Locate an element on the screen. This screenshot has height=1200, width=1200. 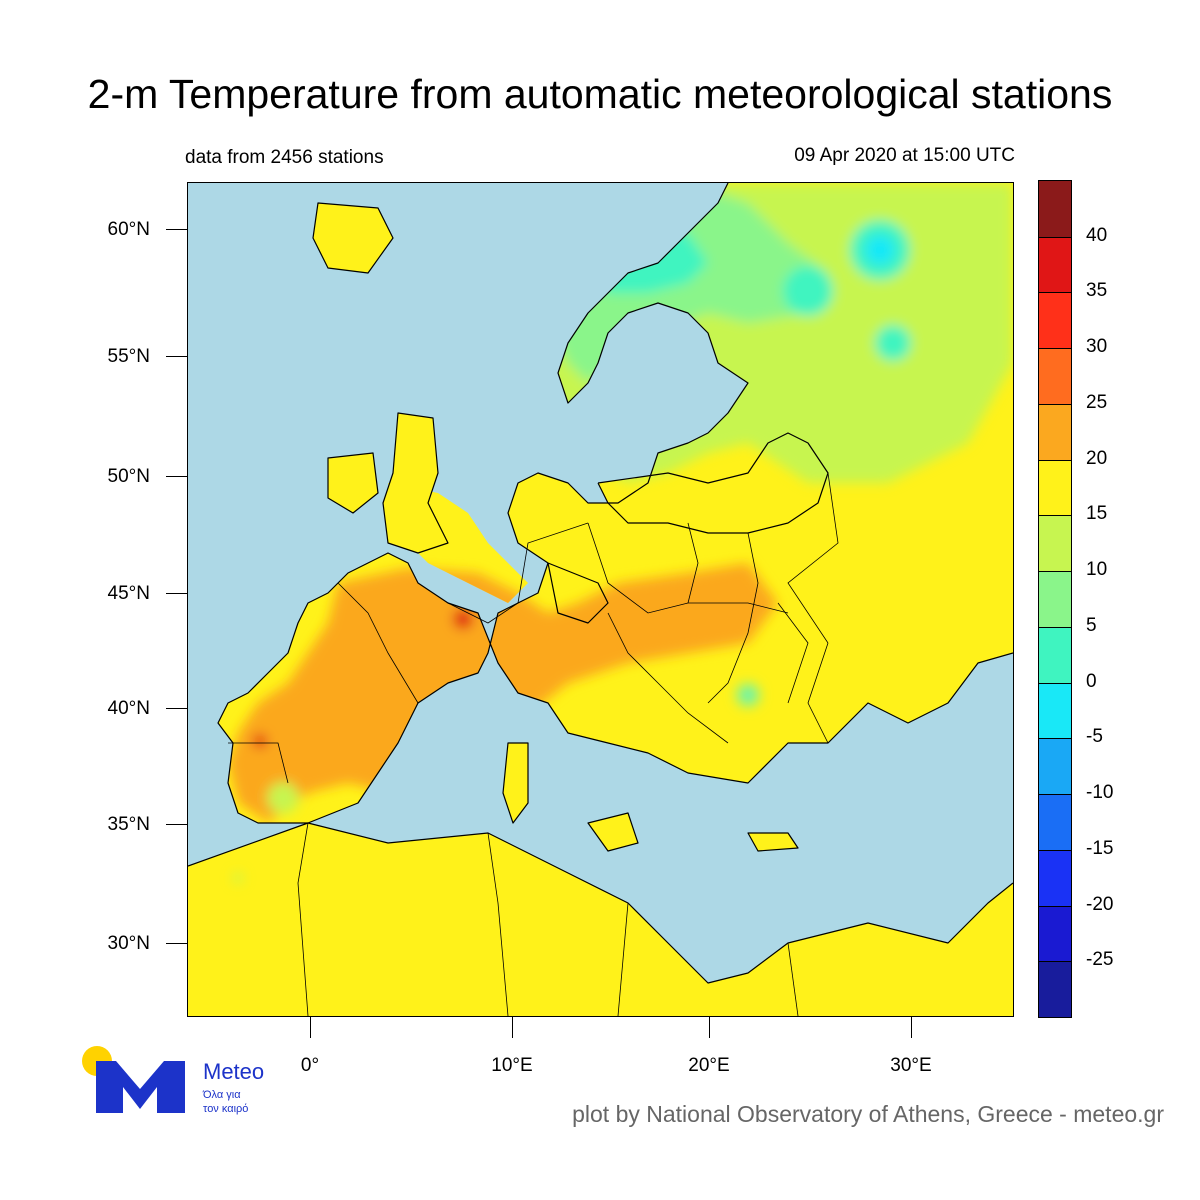
colorbar-label: 10 is located at coordinates (1097, 570).